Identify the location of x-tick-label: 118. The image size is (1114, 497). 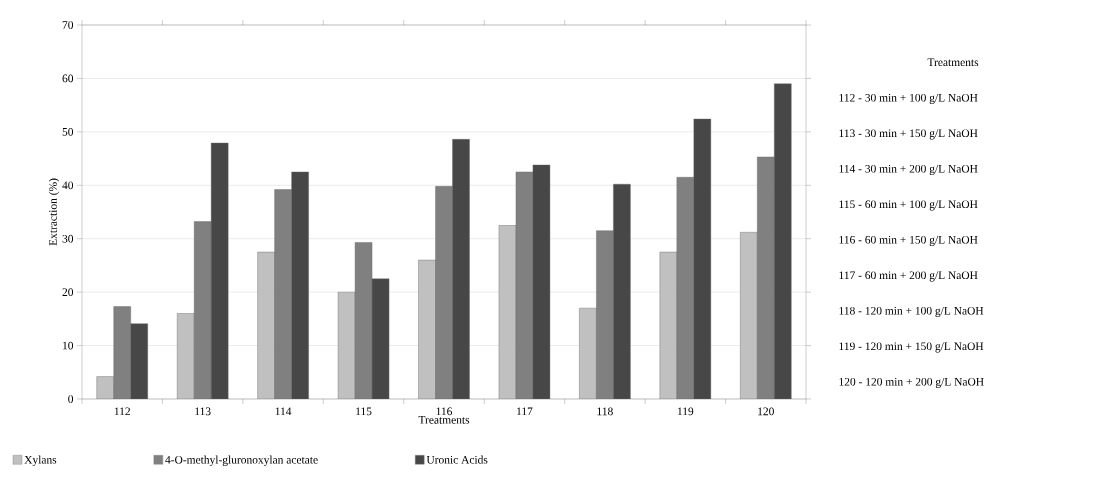
(605, 411).